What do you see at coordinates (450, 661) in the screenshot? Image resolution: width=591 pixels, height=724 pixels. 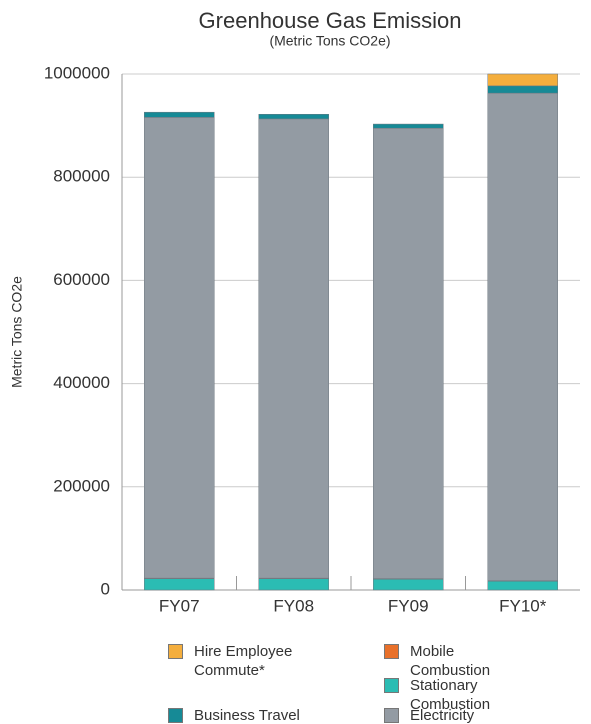 I see `legend-label: Mobile Combustion` at bounding box center [450, 661].